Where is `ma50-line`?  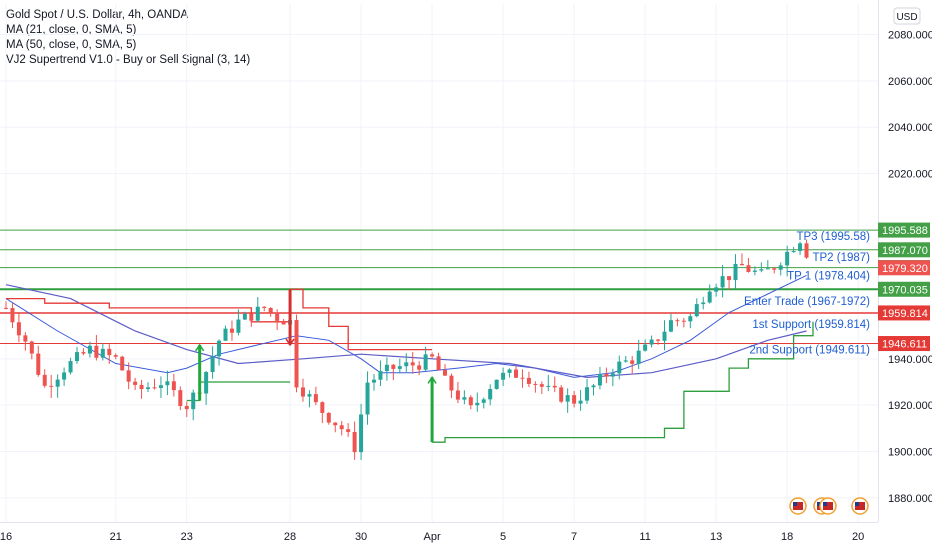 ma50-line is located at coordinates (406, 331).